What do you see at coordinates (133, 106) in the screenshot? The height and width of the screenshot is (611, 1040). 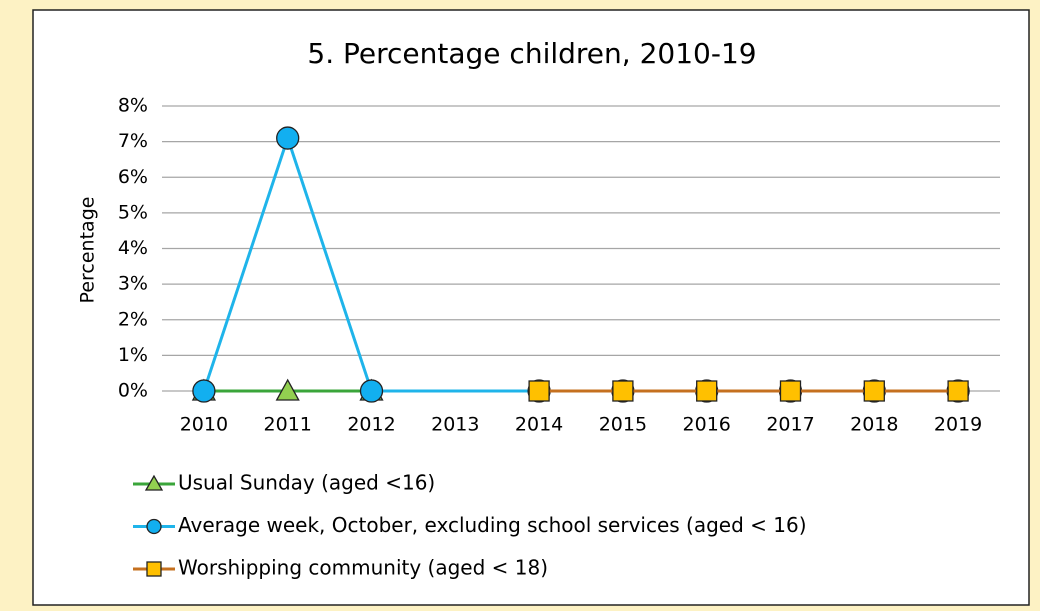 I see `y-tick-label: 8%` at bounding box center [133, 106].